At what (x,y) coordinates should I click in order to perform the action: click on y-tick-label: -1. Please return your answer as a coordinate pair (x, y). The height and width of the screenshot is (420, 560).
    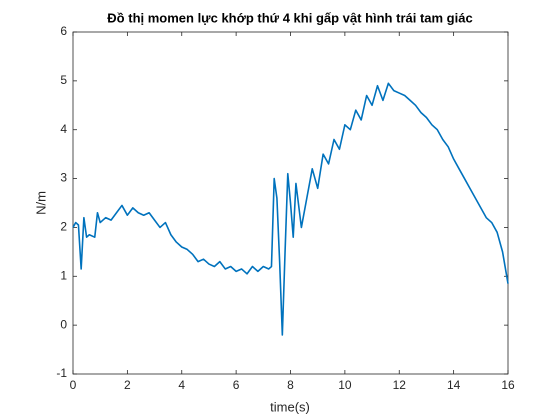
    Looking at the image, I should click on (61, 373).